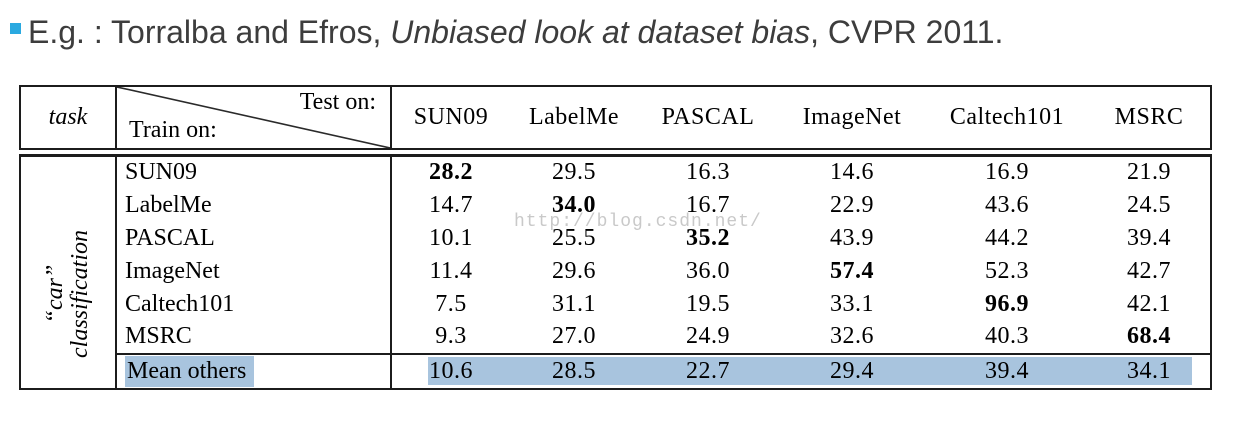 This screenshot has height=425, width=1236. I want to click on column-header-pascal: PASCAL, so click(708, 117).